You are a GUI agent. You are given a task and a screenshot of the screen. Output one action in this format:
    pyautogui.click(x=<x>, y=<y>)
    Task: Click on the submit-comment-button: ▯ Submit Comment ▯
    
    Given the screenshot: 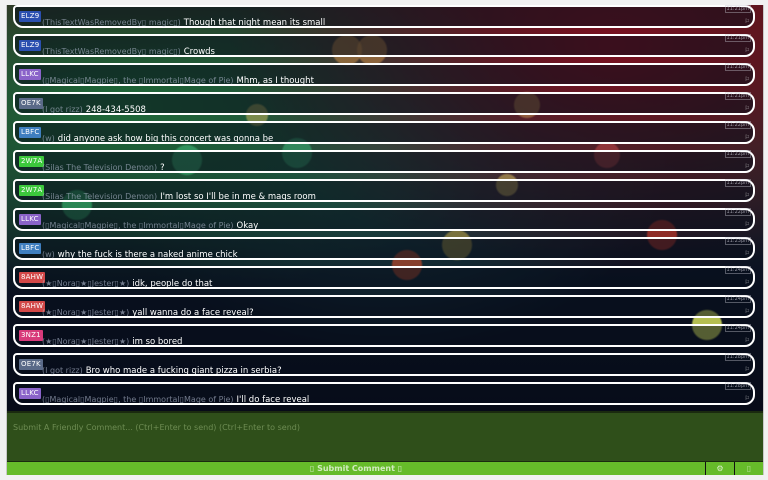 What is the action you would take?
    pyautogui.click(x=356, y=468)
    